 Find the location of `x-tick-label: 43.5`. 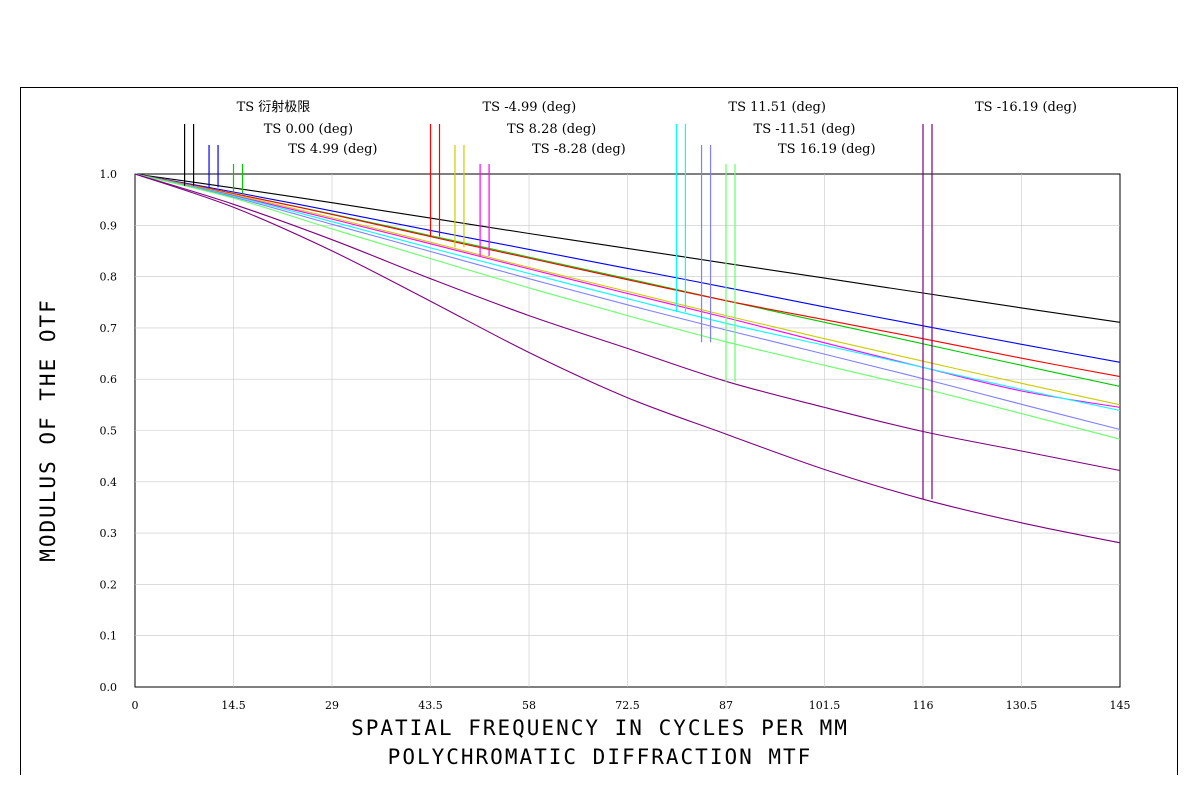

x-tick-label: 43.5 is located at coordinates (430, 705).